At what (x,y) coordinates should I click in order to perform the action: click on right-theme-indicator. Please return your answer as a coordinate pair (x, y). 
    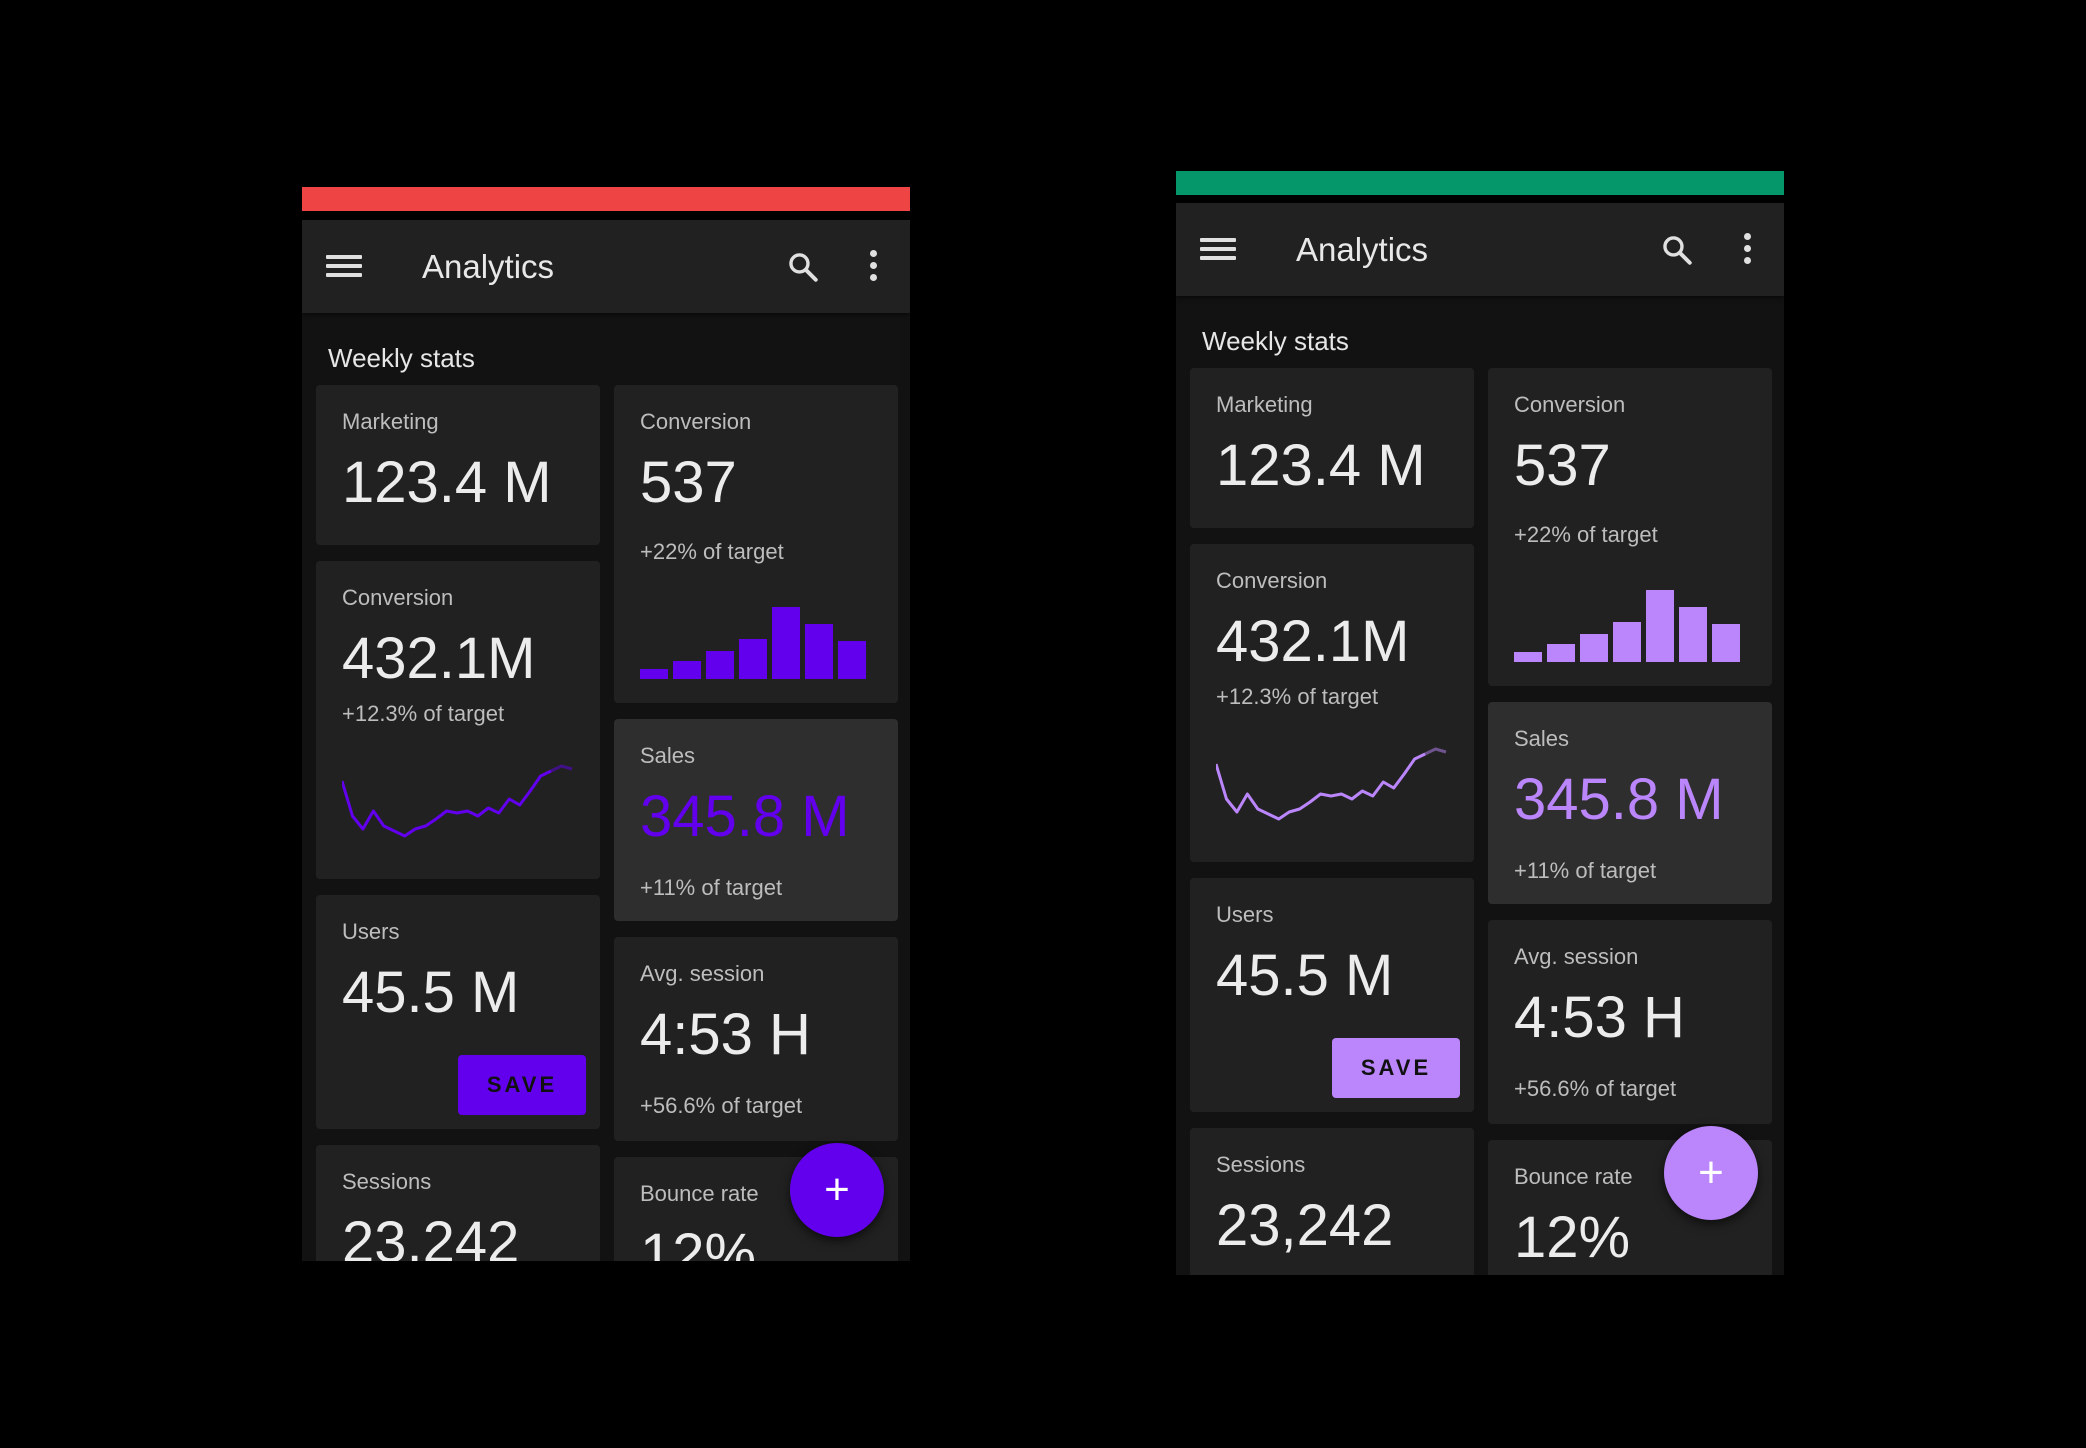
    Looking at the image, I should click on (1480, 183).